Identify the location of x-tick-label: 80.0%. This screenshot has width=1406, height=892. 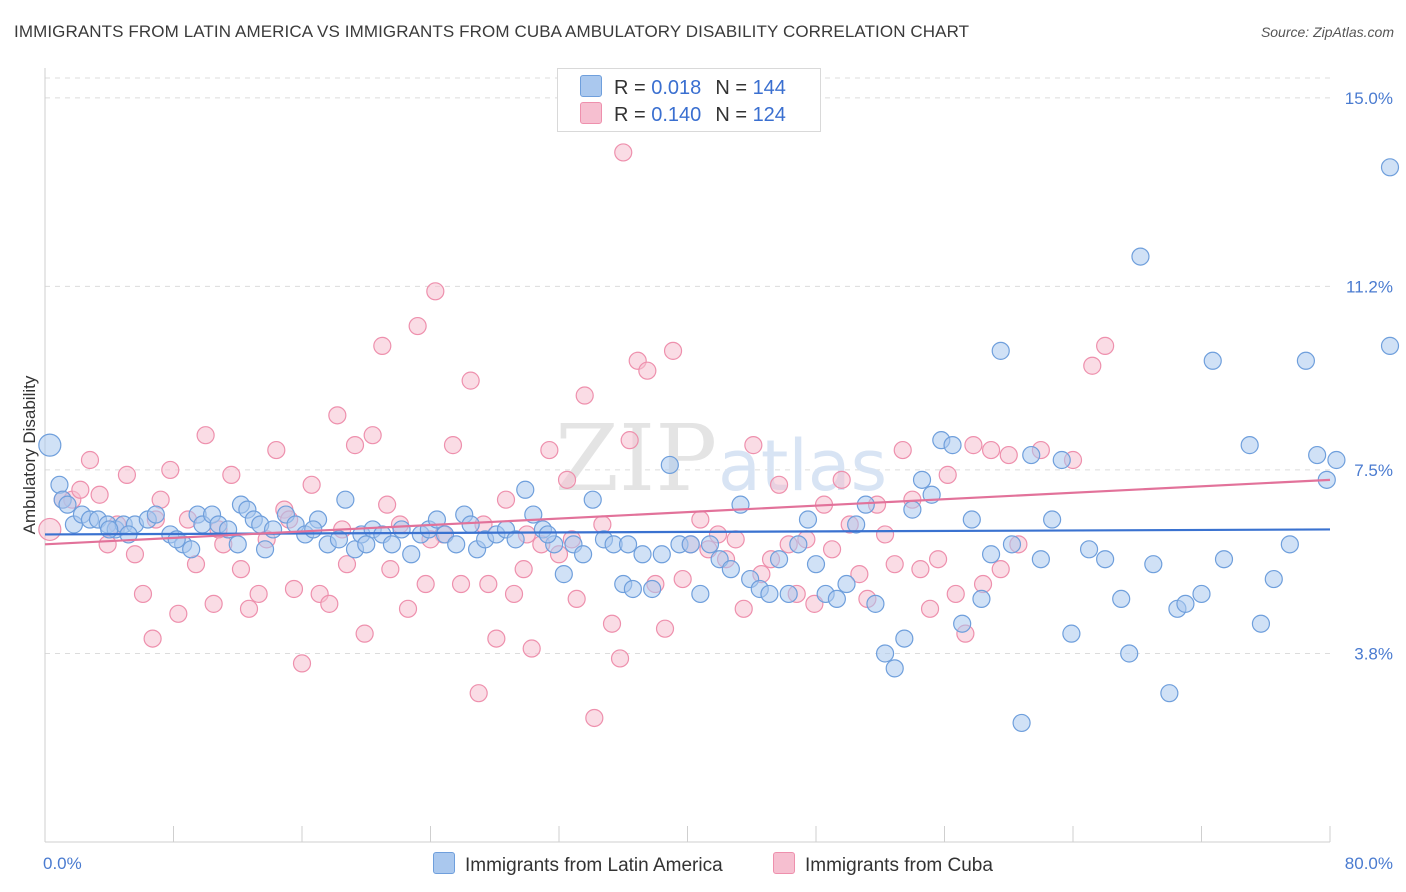
(1369, 863).